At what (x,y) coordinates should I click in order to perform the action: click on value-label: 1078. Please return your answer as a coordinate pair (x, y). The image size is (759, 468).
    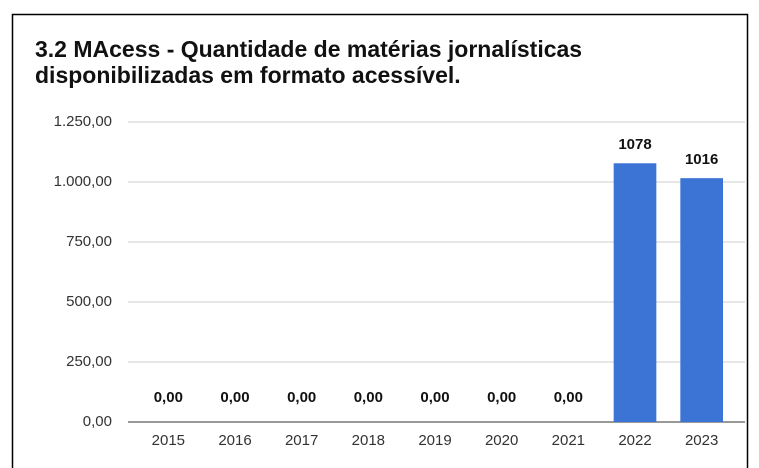
    Looking at the image, I should click on (634, 144).